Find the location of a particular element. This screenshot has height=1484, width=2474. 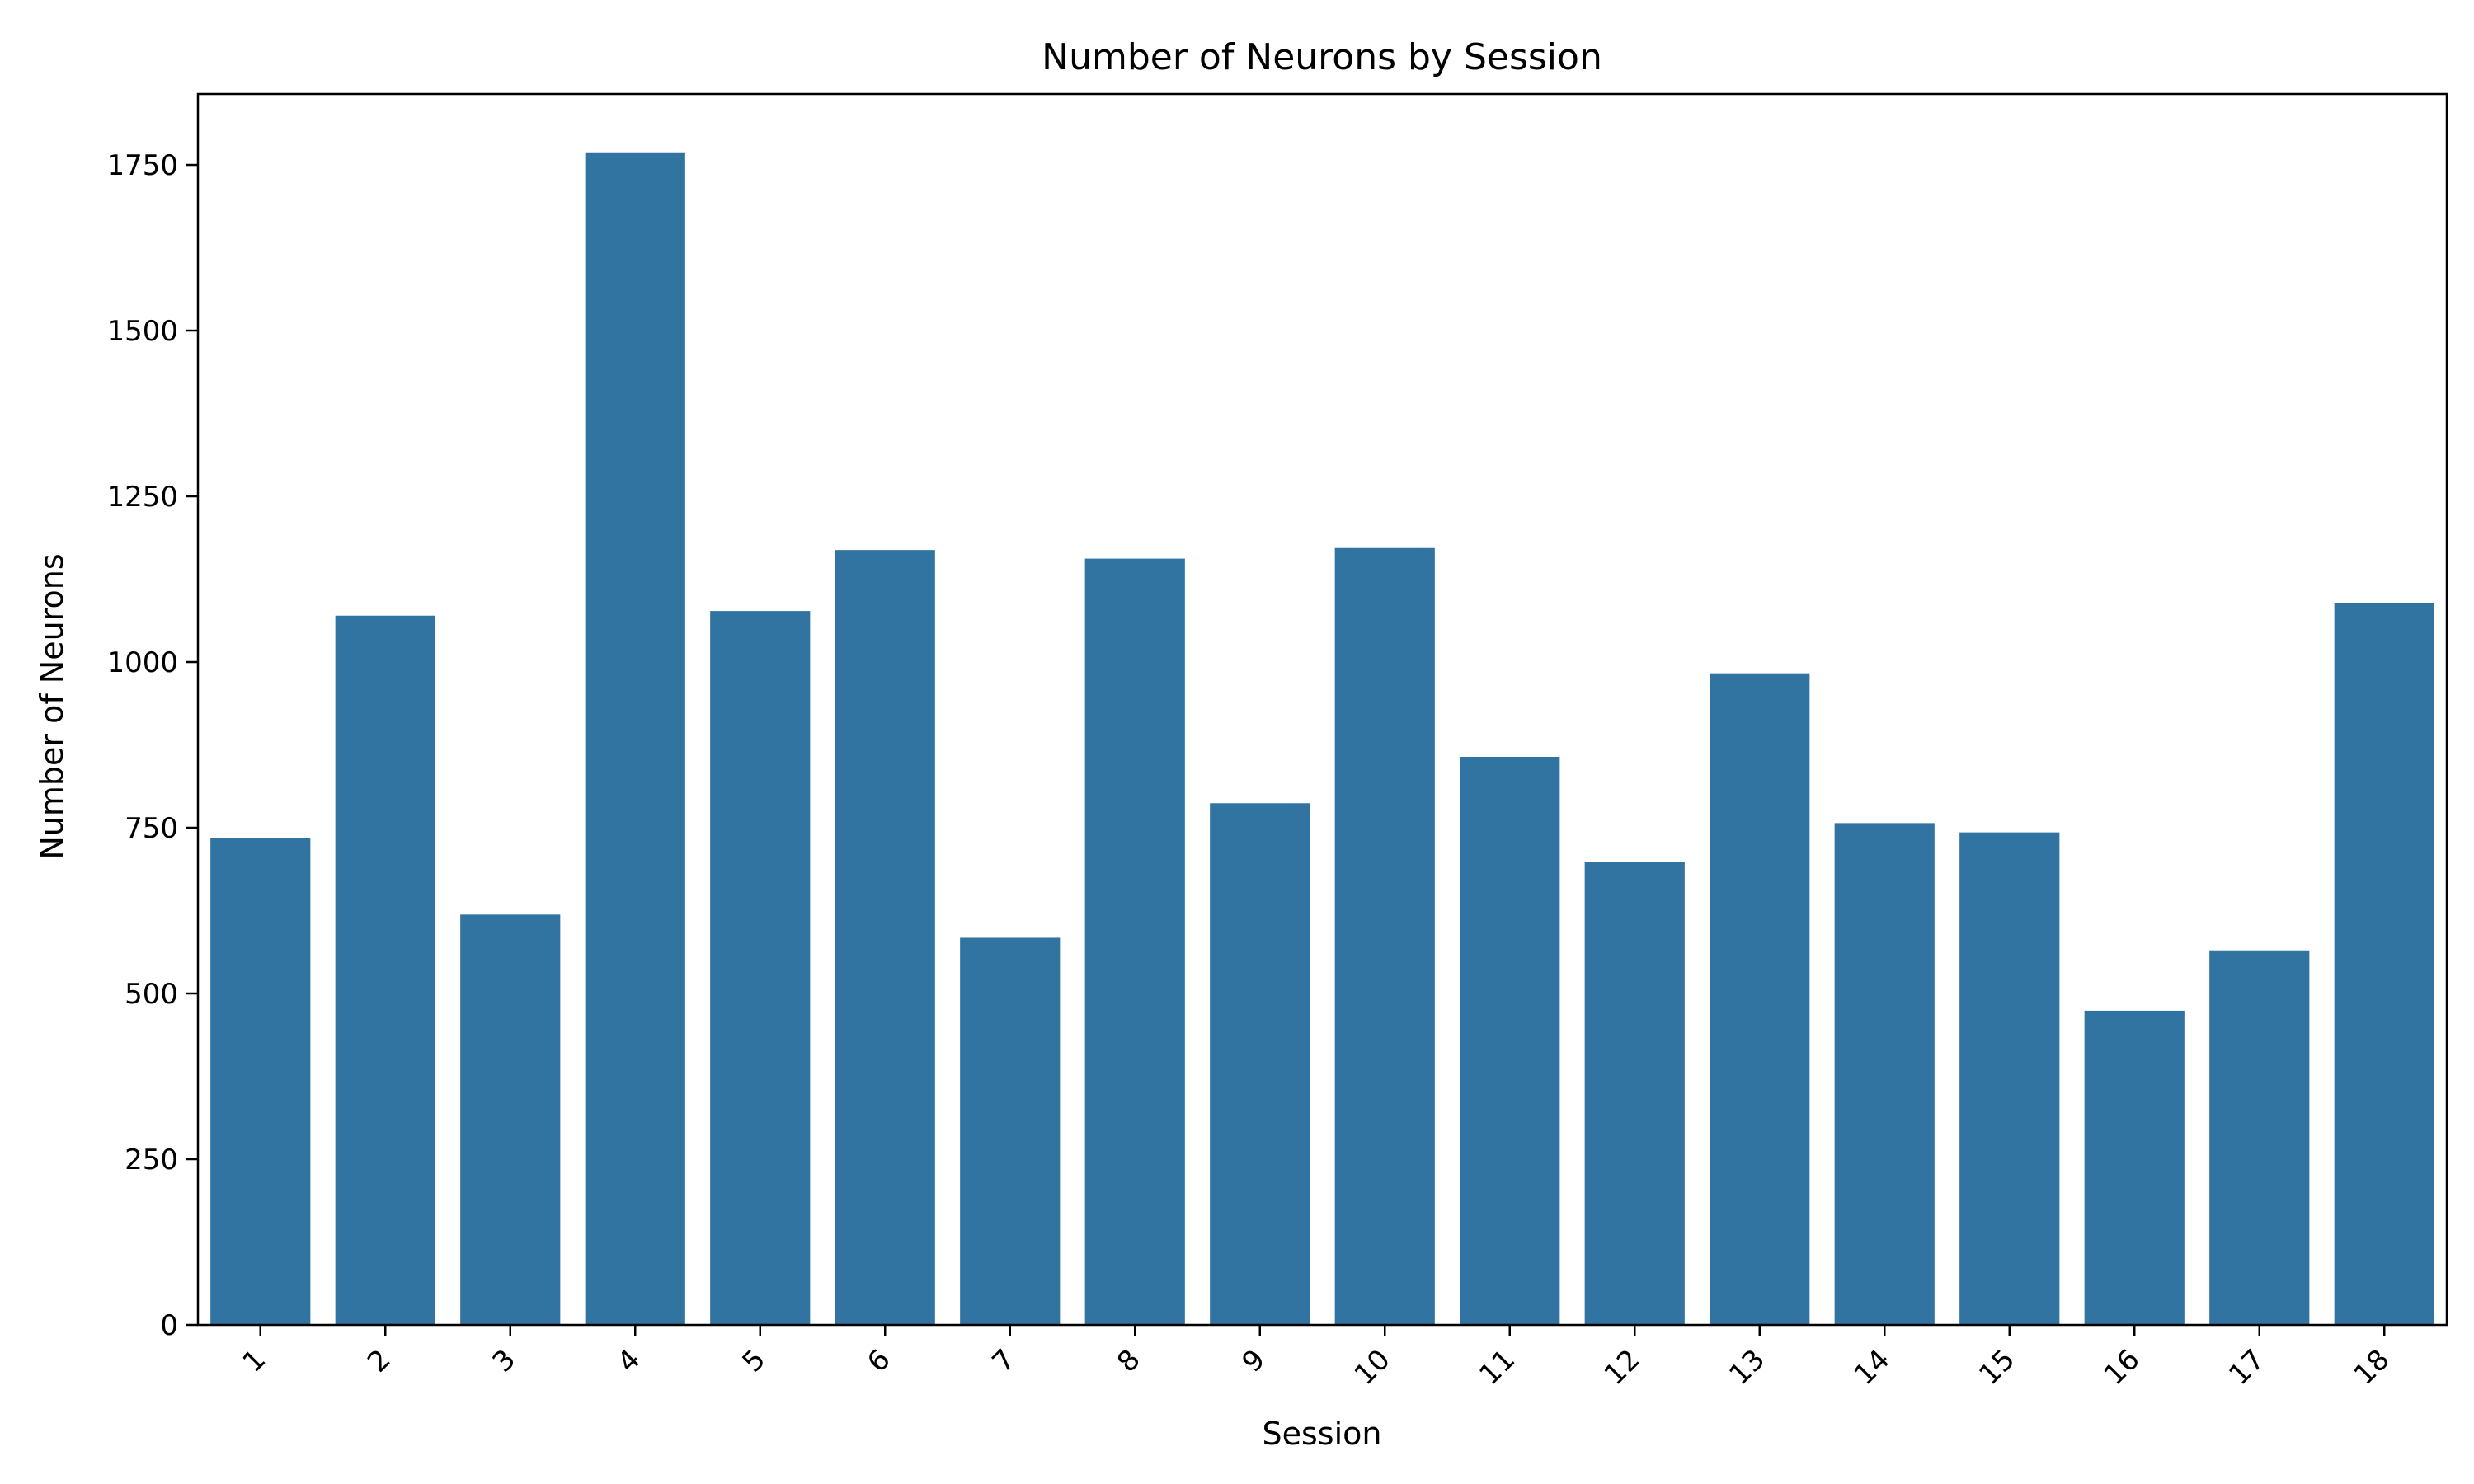

x-tick-label-13: 13 is located at coordinates (1747, 1367).